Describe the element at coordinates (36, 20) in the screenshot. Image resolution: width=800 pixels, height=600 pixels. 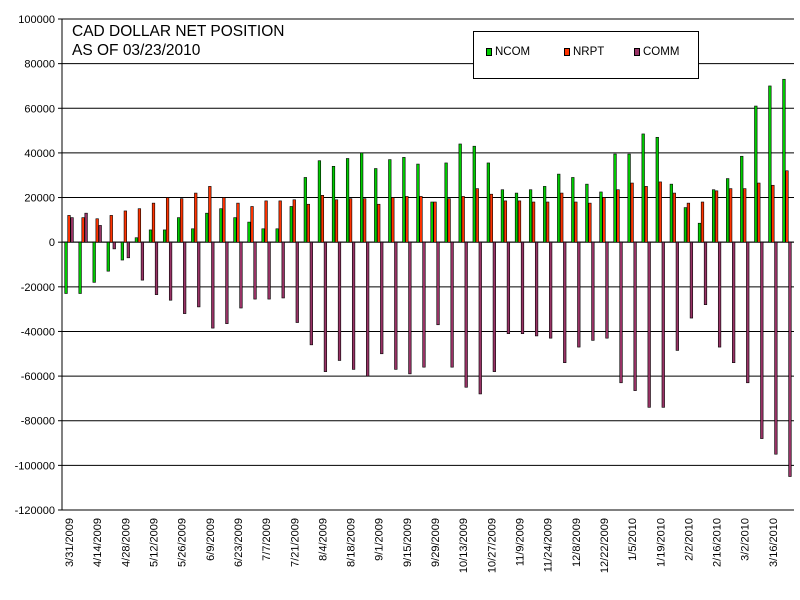
I see `y-tick-label: 100000` at that location.